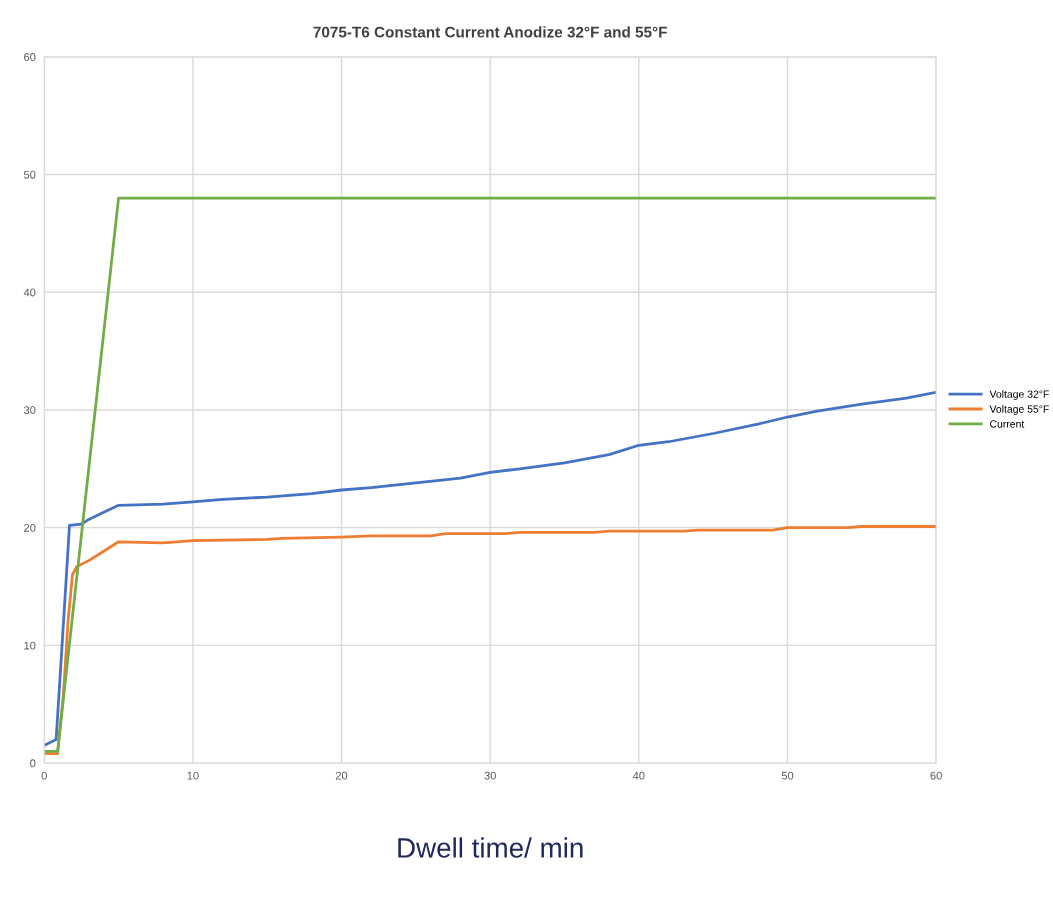 This screenshot has height=902, width=1053. I want to click on y-tick-label: 30, so click(29, 410).